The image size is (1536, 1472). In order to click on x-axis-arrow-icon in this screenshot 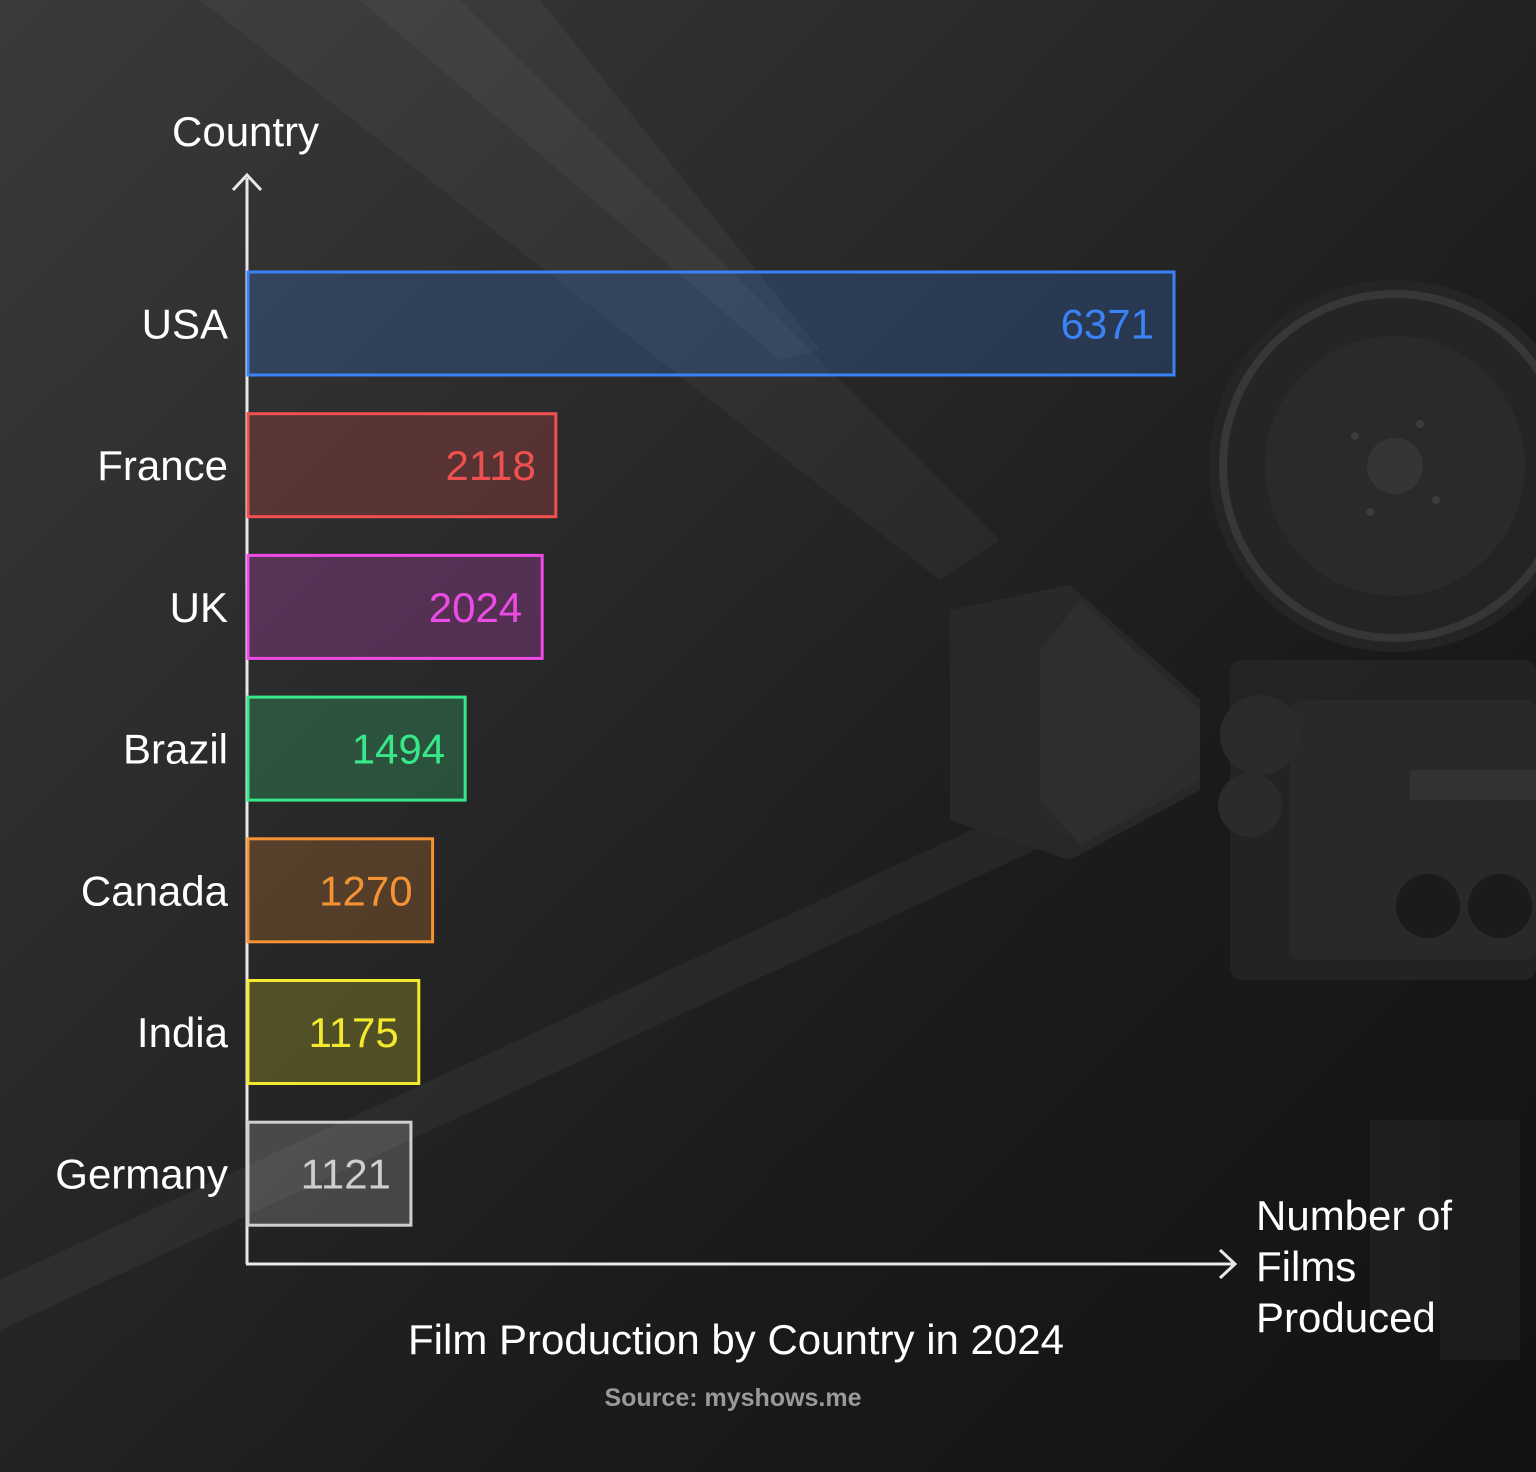, I will do `click(1228, 1264)`.